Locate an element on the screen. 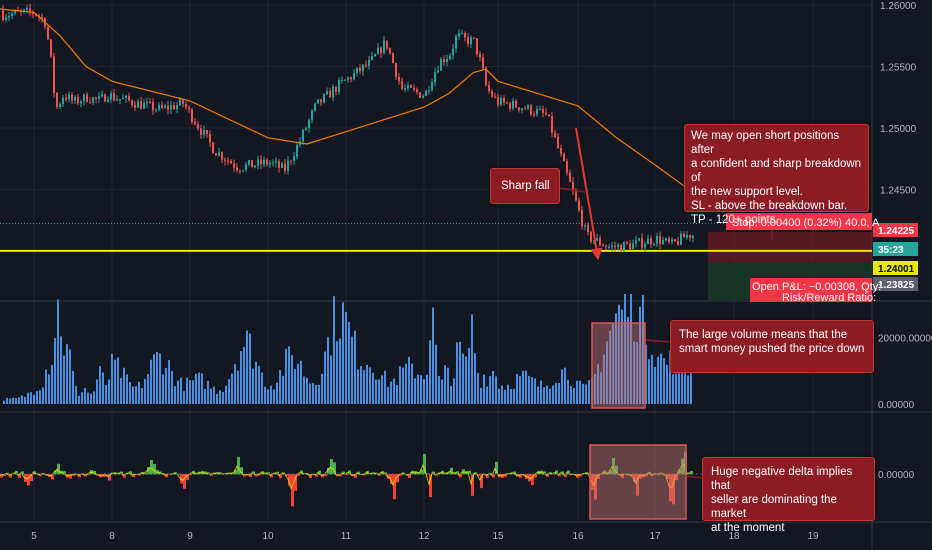  volume-note-pointer is located at coordinates (658, 341).